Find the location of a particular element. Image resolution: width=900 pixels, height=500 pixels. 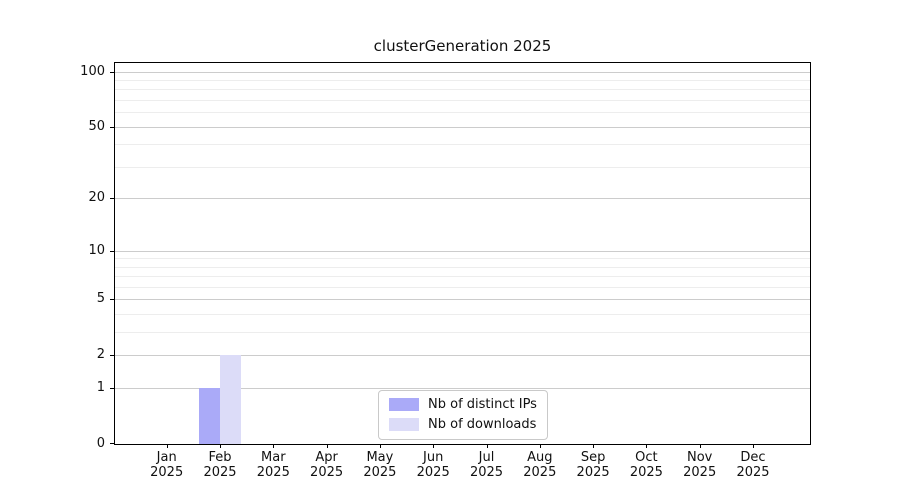

x-tick-label-jul: Jul 2025 is located at coordinates (486, 465).